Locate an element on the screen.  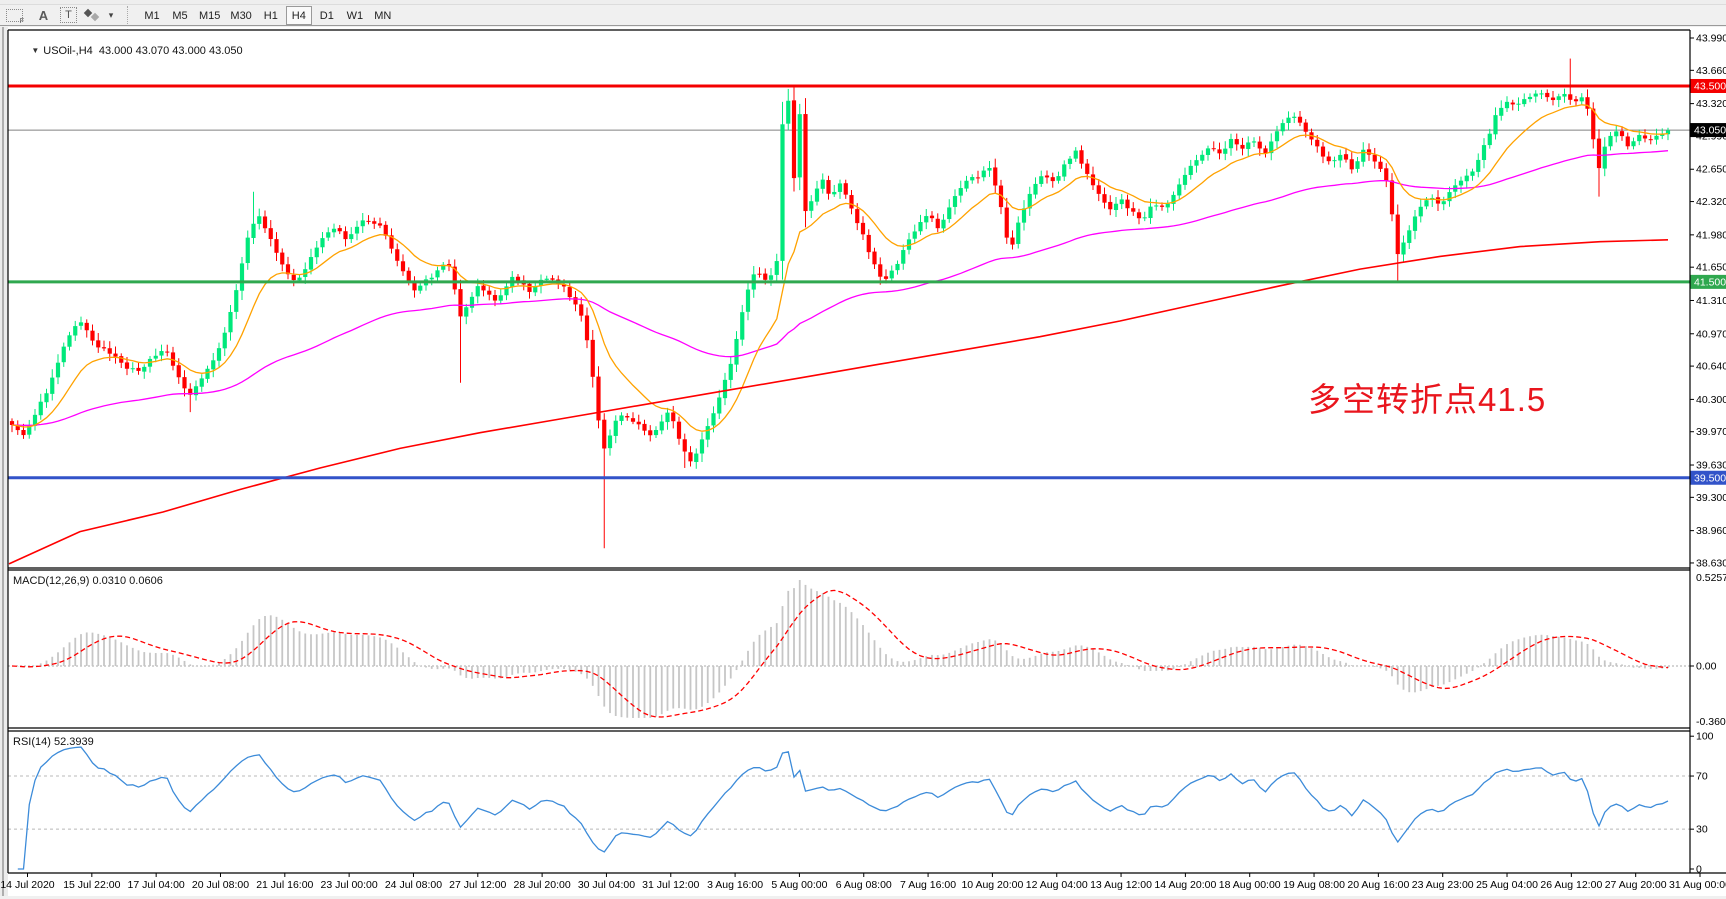
price-badge-43.500: 43.500 is located at coordinates (1708, 85).